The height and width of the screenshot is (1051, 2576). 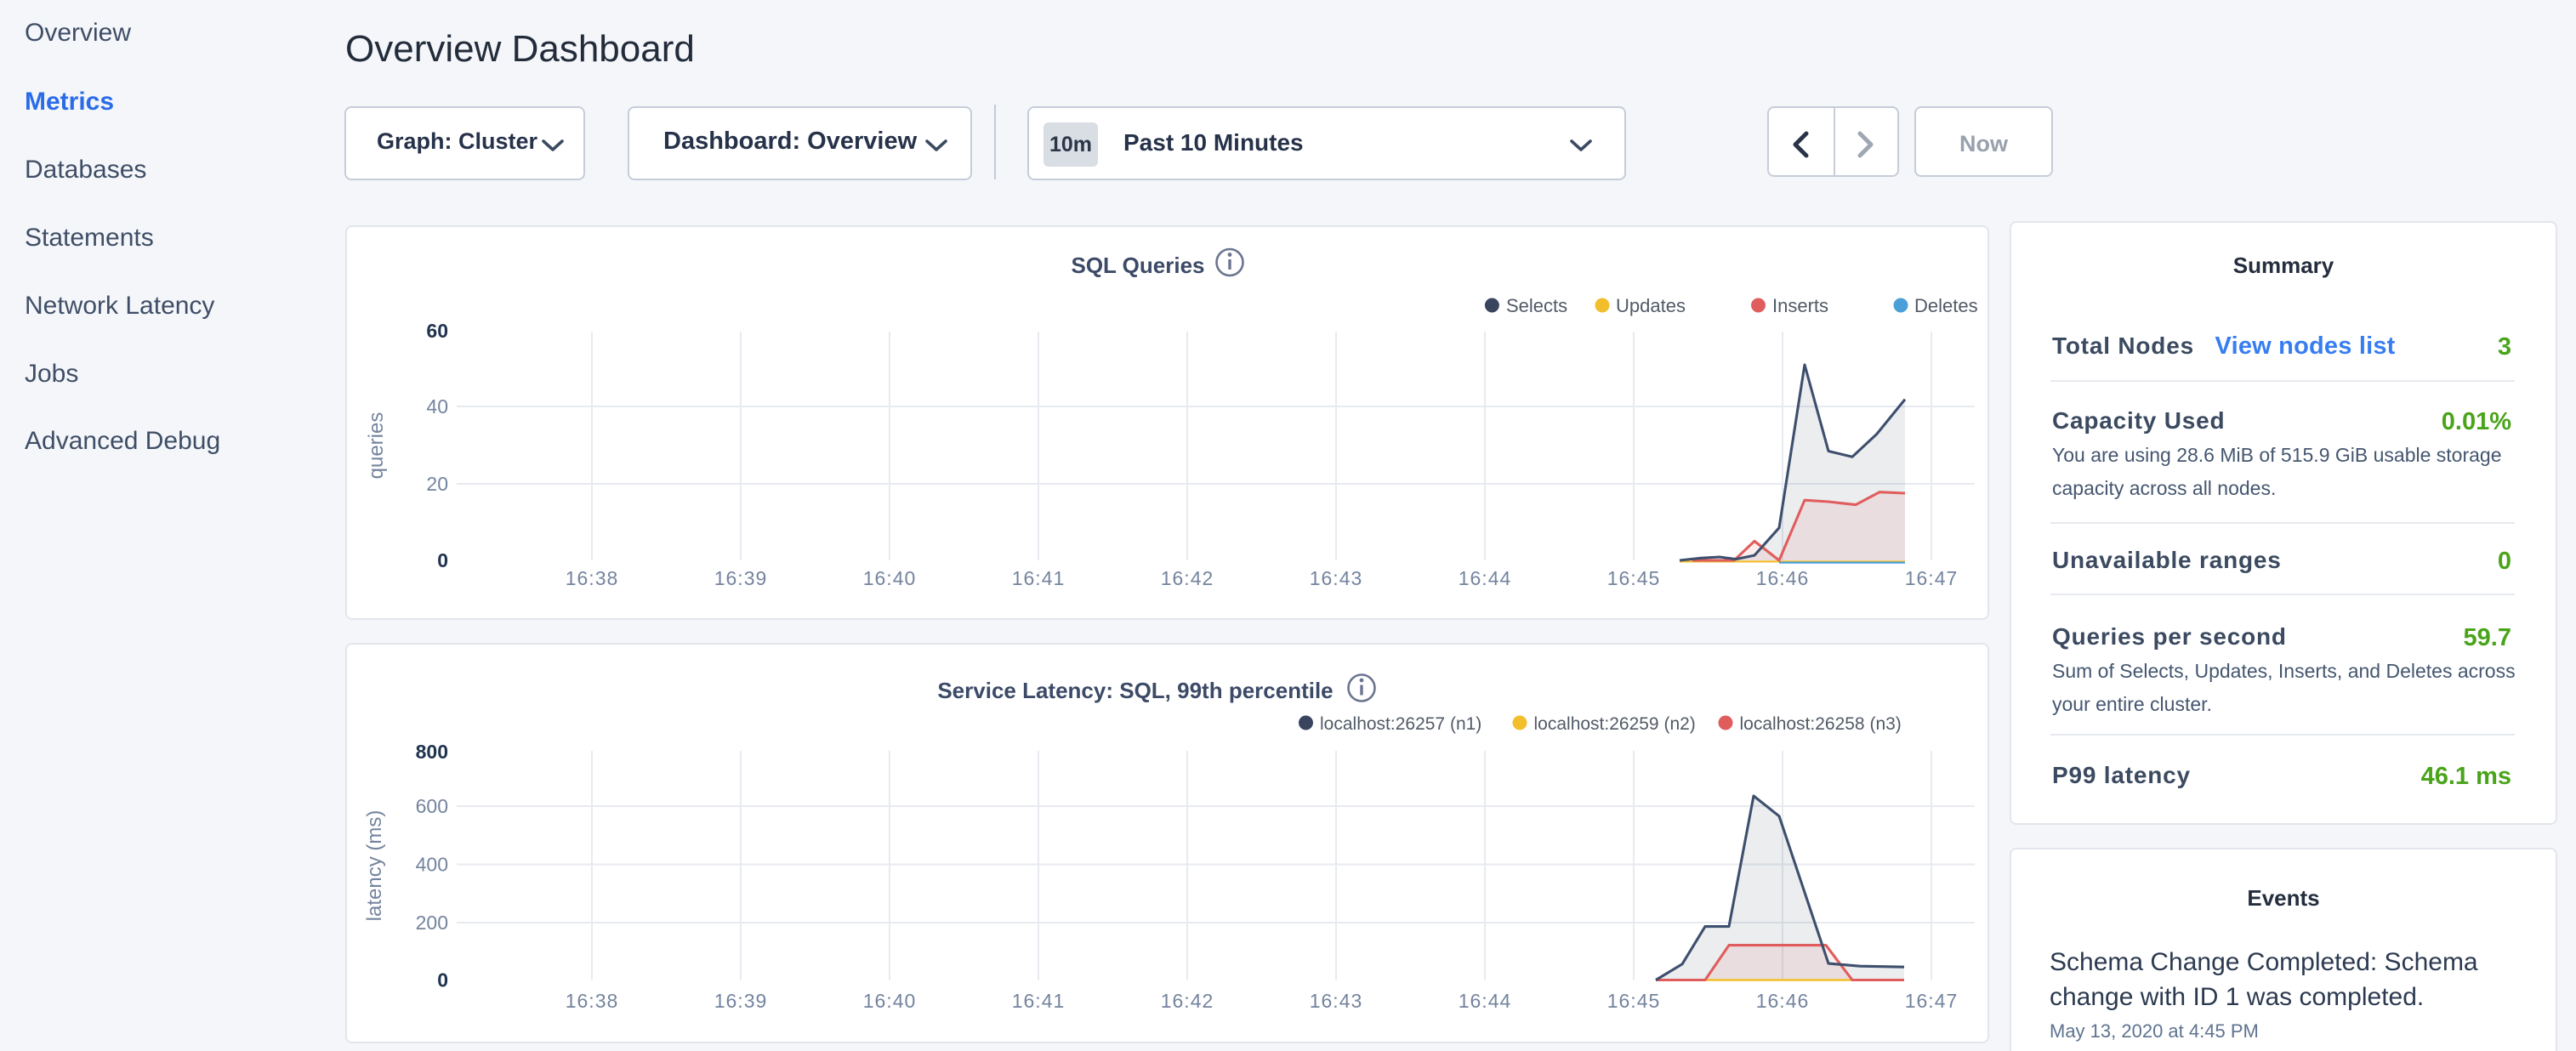 What do you see at coordinates (437, 331) in the screenshot?
I see `svg-text: 60` at bounding box center [437, 331].